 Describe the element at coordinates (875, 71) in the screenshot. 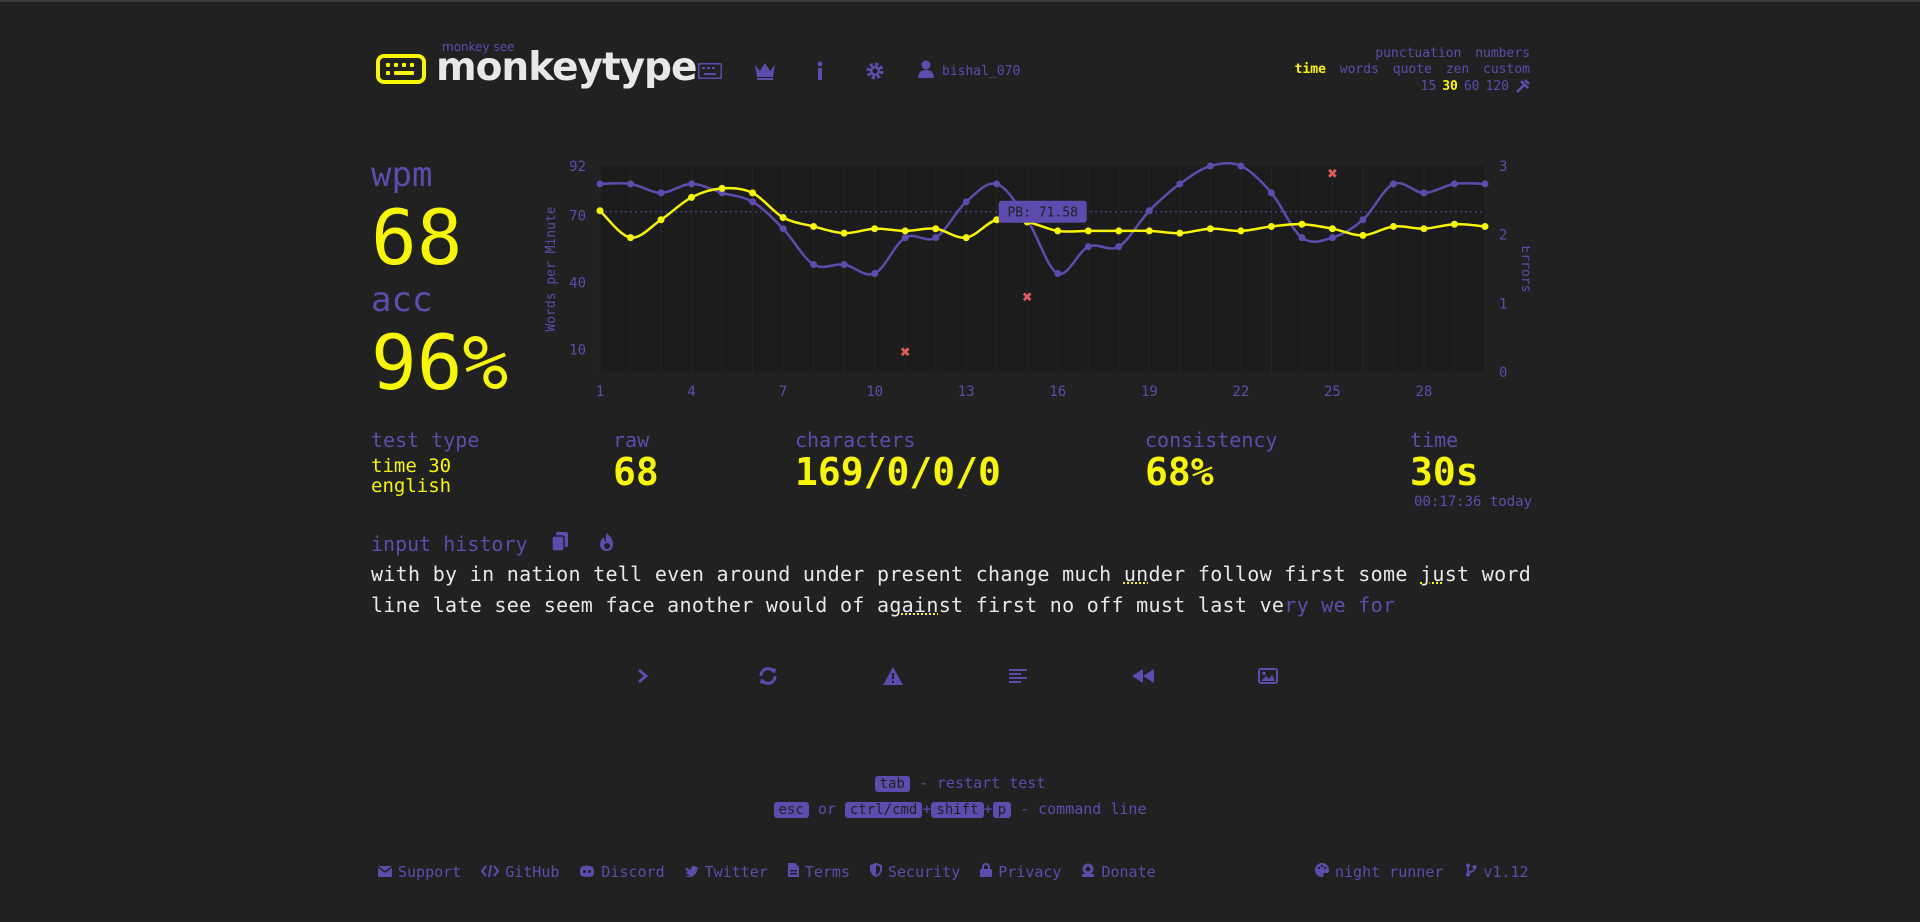

I see `gear-icon` at that location.